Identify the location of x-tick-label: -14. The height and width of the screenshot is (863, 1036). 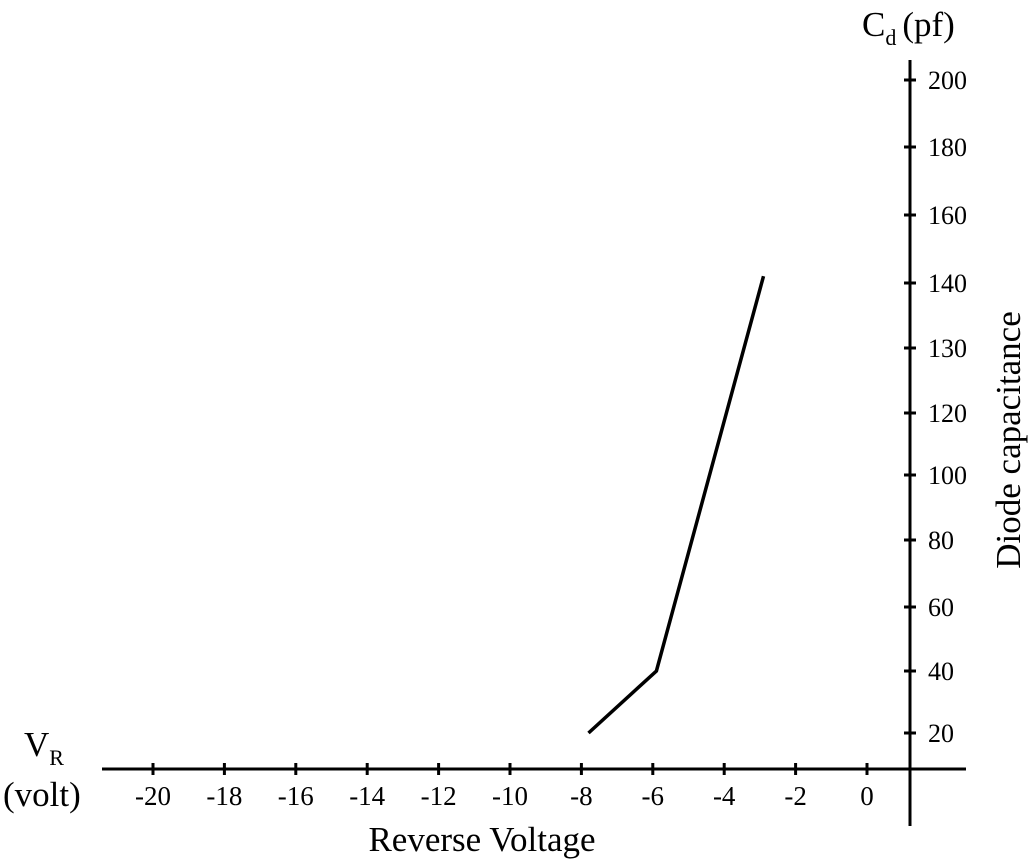
(367, 796).